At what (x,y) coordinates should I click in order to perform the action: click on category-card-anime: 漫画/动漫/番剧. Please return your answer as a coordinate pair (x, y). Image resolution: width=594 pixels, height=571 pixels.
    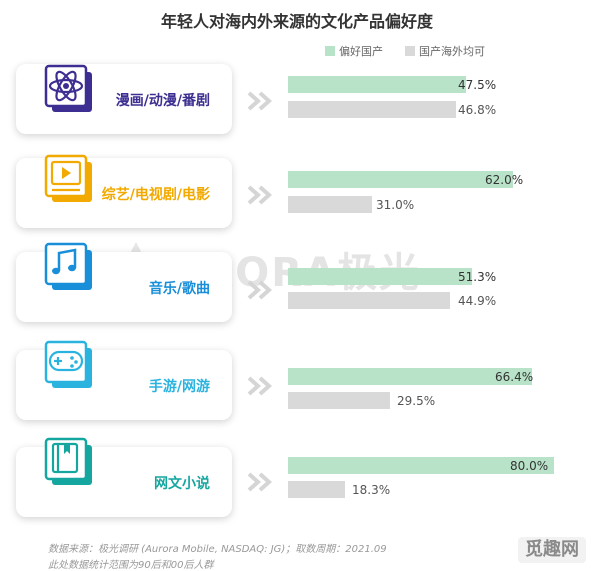
    Looking at the image, I should click on (124, 99).